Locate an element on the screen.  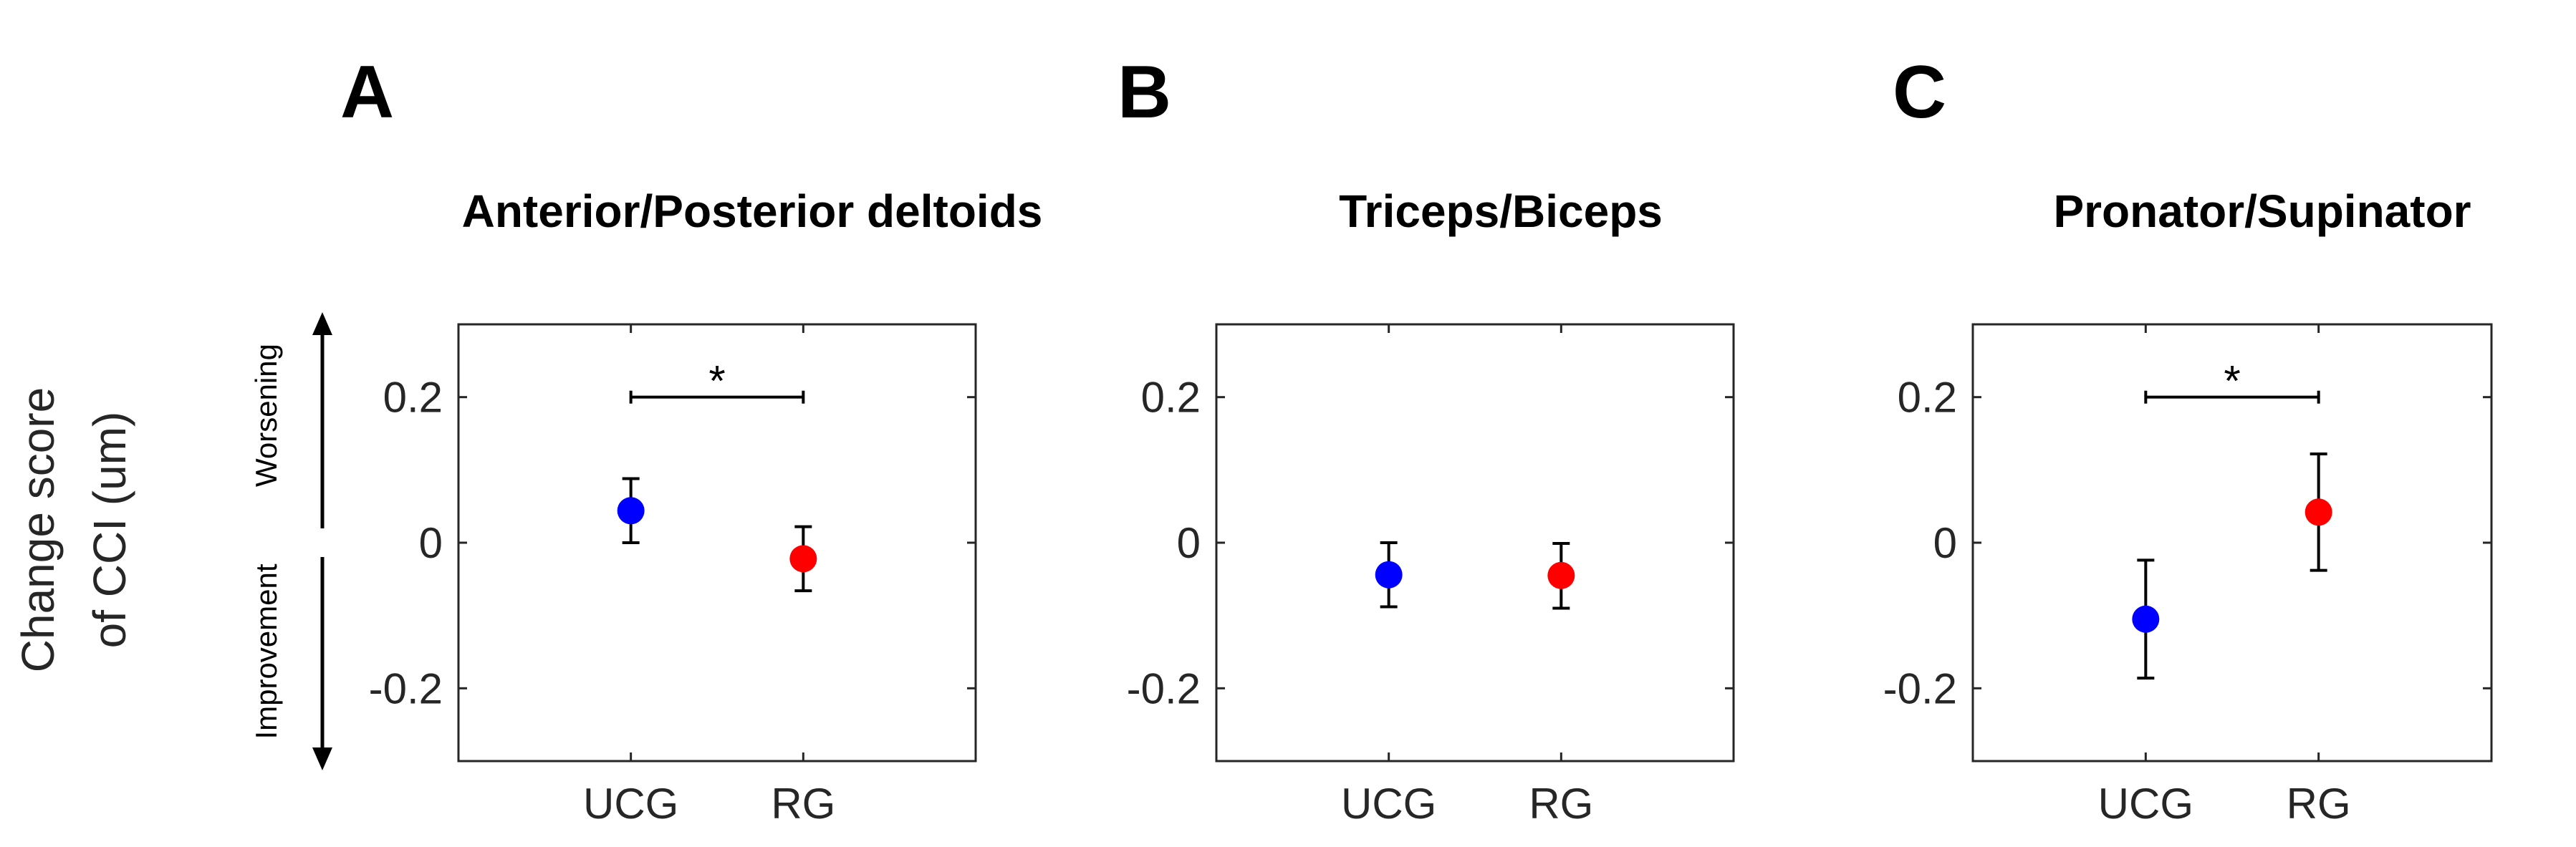
y-axis-label-line1: Change score is located at coordinates (38, 529).